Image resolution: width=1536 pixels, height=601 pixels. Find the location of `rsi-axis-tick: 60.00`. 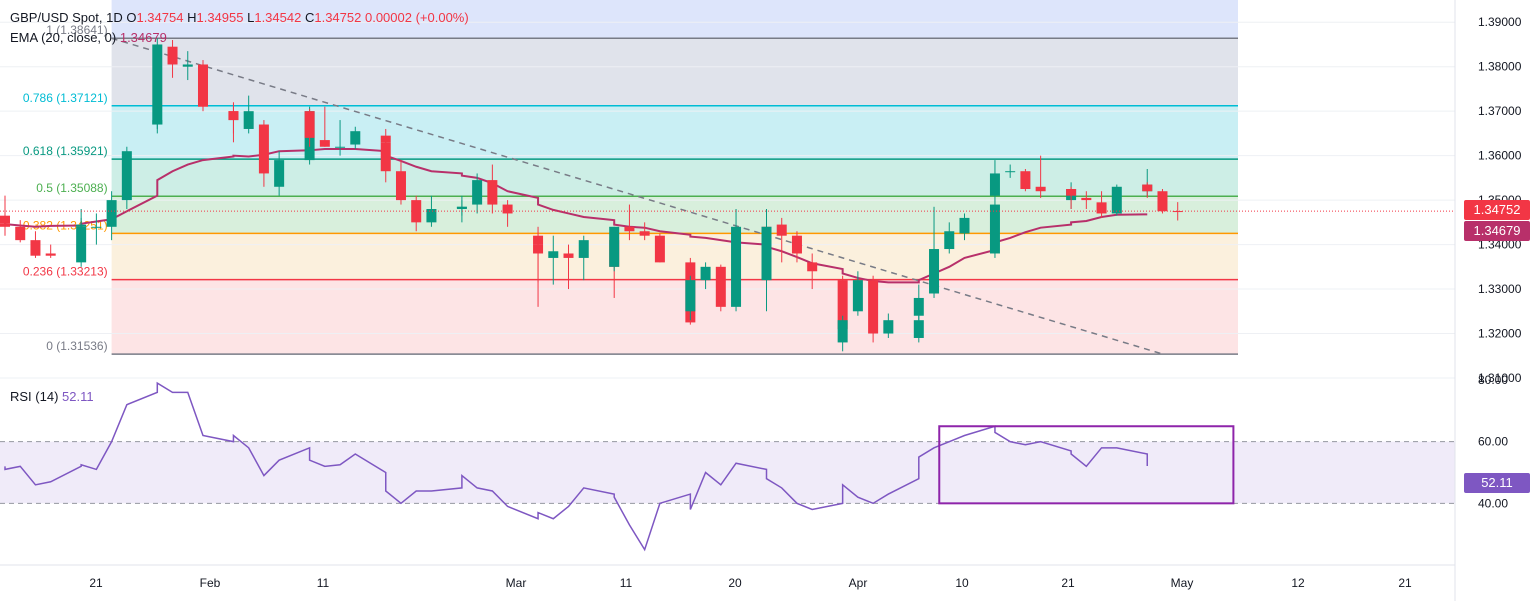

rsi-axis-tick: 60.00 is located at coordinates (1493, 442).